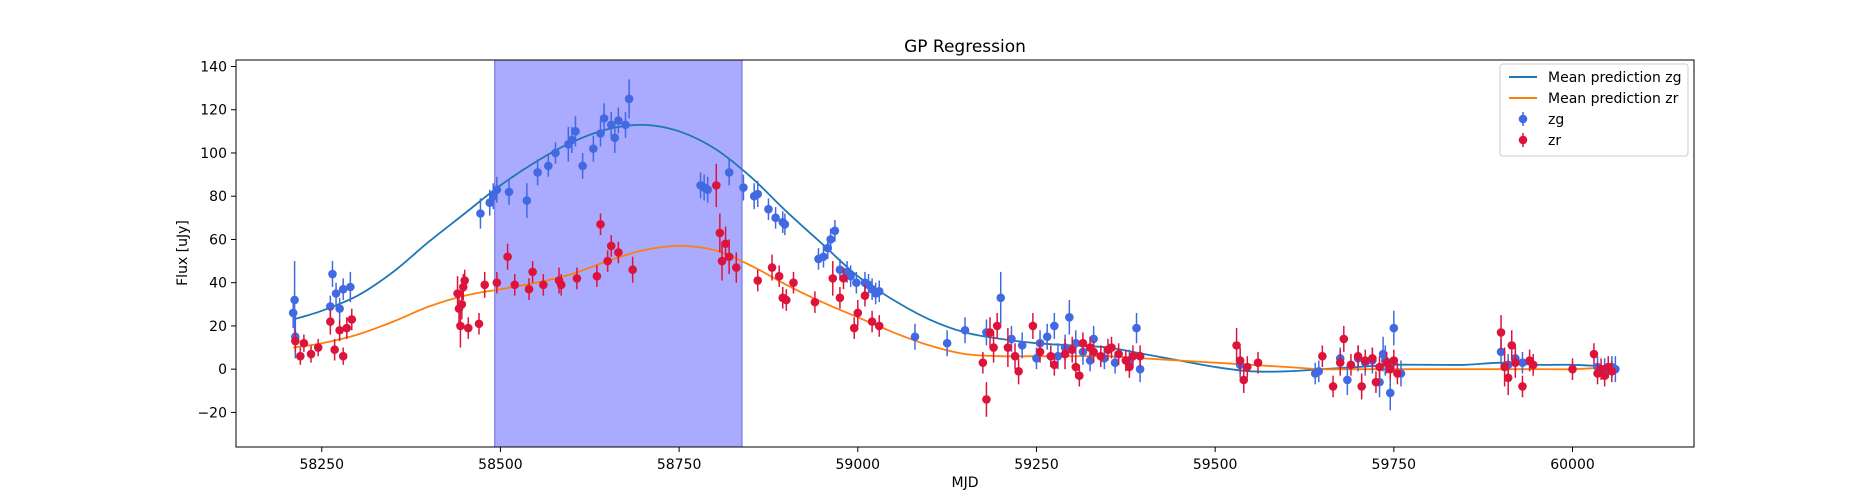 This screenshot has height=500, width=1875. Describe the element at coordinates (1036, 465) in the screenshot. I see `x-tick-label: 59250` at that location.